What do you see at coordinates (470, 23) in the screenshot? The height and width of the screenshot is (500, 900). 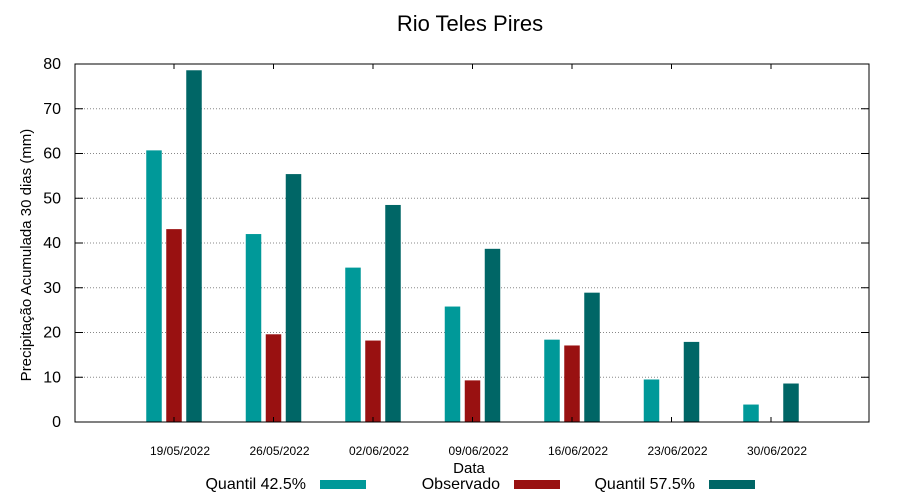 I see `chart-title: Rio Teles Pires` at bounding box center [470, 23].